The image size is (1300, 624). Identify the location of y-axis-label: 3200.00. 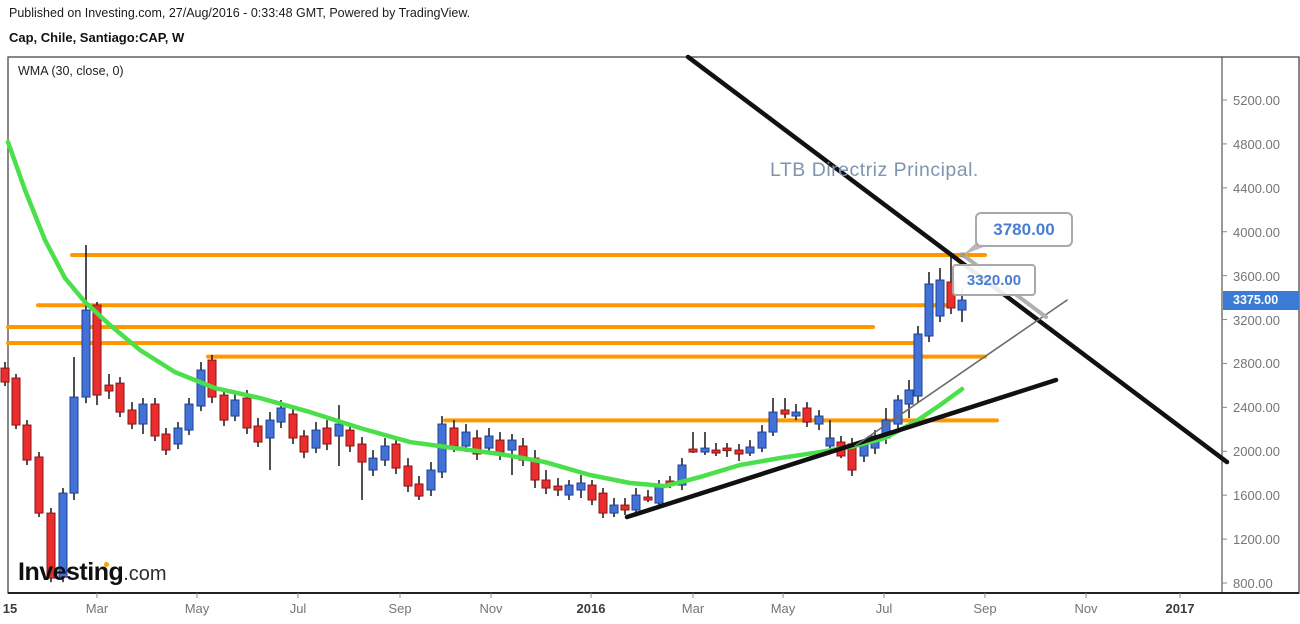
(1256, 320).